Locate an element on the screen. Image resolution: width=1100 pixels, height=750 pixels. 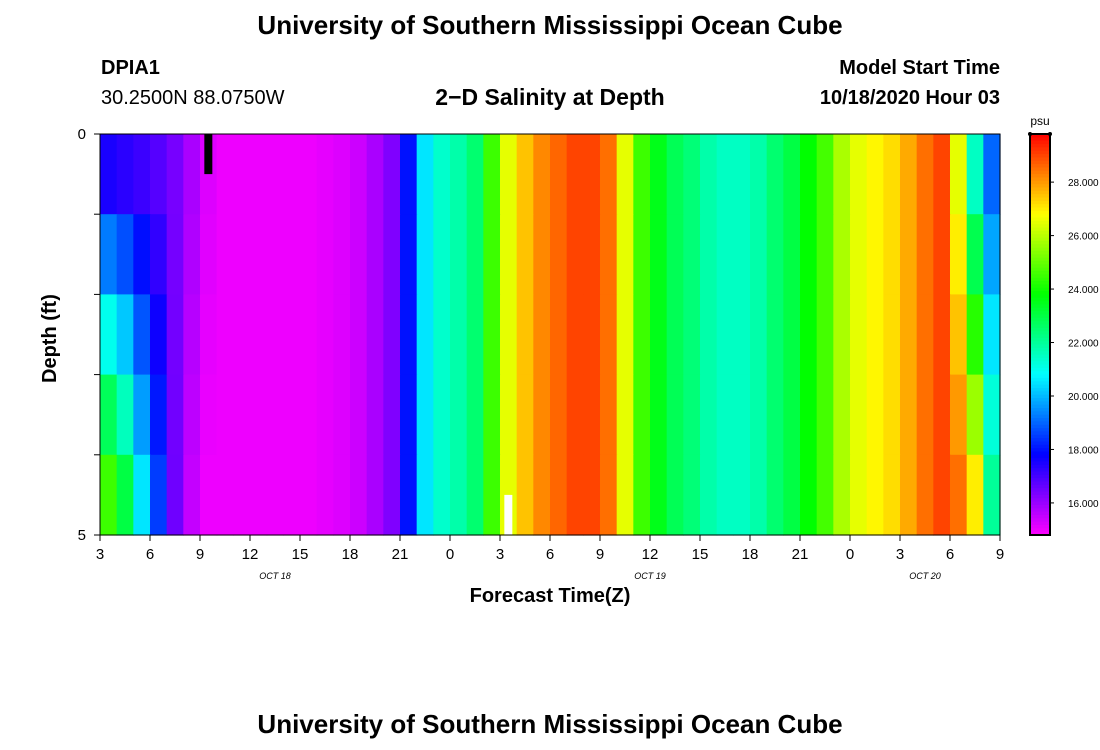
x-tick-label: 3 is located at coordinates (100, 554).